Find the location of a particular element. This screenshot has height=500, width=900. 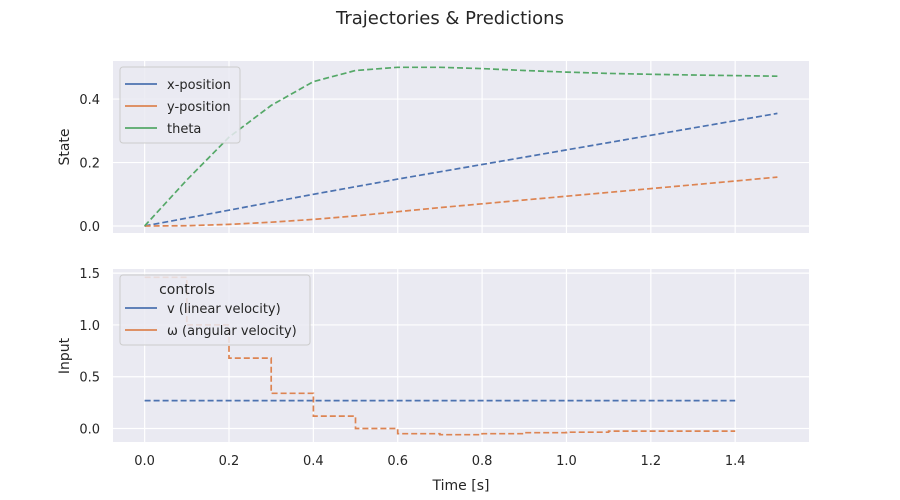

state-y-tick-label: 0.2 is located at coordinates (89, 164).